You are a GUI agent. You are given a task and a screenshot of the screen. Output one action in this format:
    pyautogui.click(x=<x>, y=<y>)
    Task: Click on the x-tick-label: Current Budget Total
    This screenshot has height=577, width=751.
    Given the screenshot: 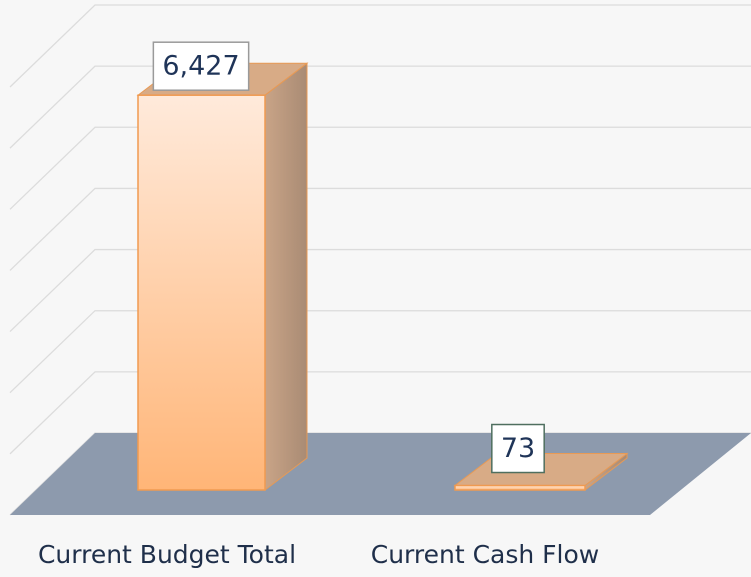 What is the action you would take?
    pyautogui.click(x=167, y=554)
    